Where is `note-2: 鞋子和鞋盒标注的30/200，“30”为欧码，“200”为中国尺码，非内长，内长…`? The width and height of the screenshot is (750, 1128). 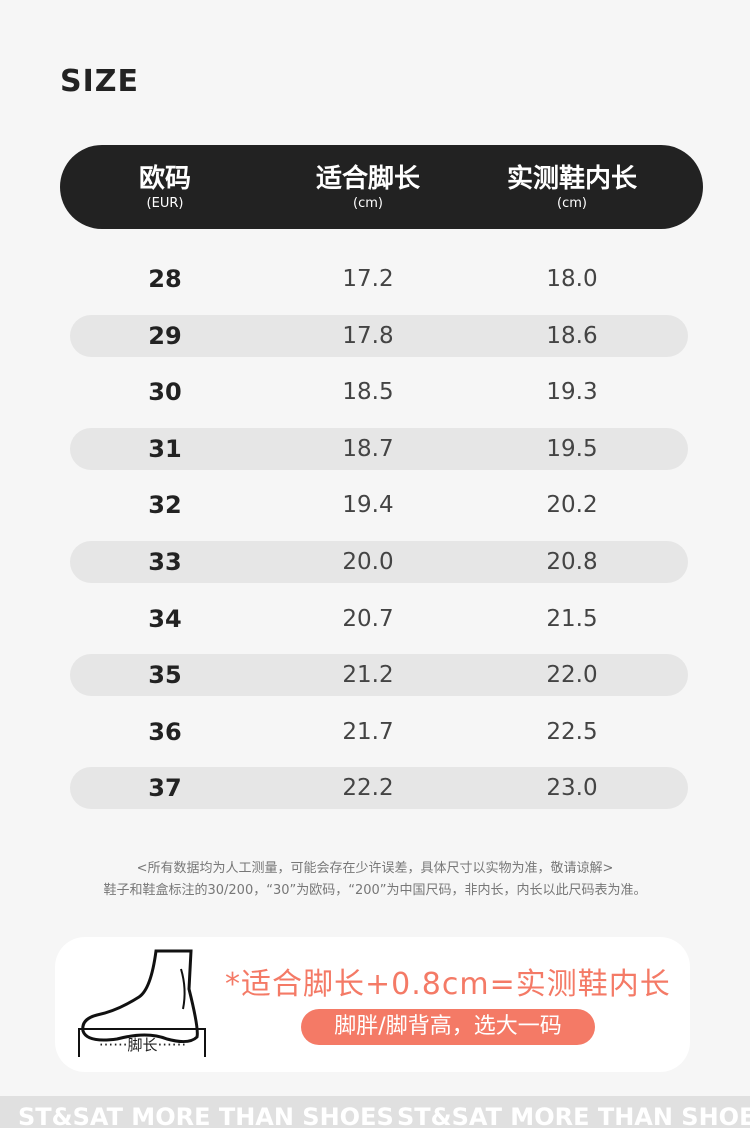 note-2: 鞋子和鞋盒标注的30/200，“30”为欧码，“200”为中国尺码，非内长，内长… is located at coordinates (375, 890).